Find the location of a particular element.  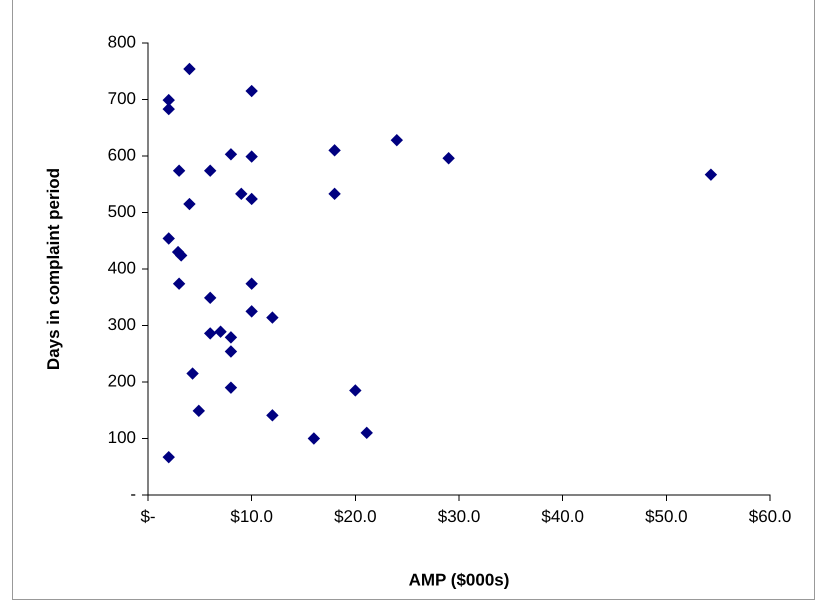

y-tick-label: - is located at coordinates (133, 494).